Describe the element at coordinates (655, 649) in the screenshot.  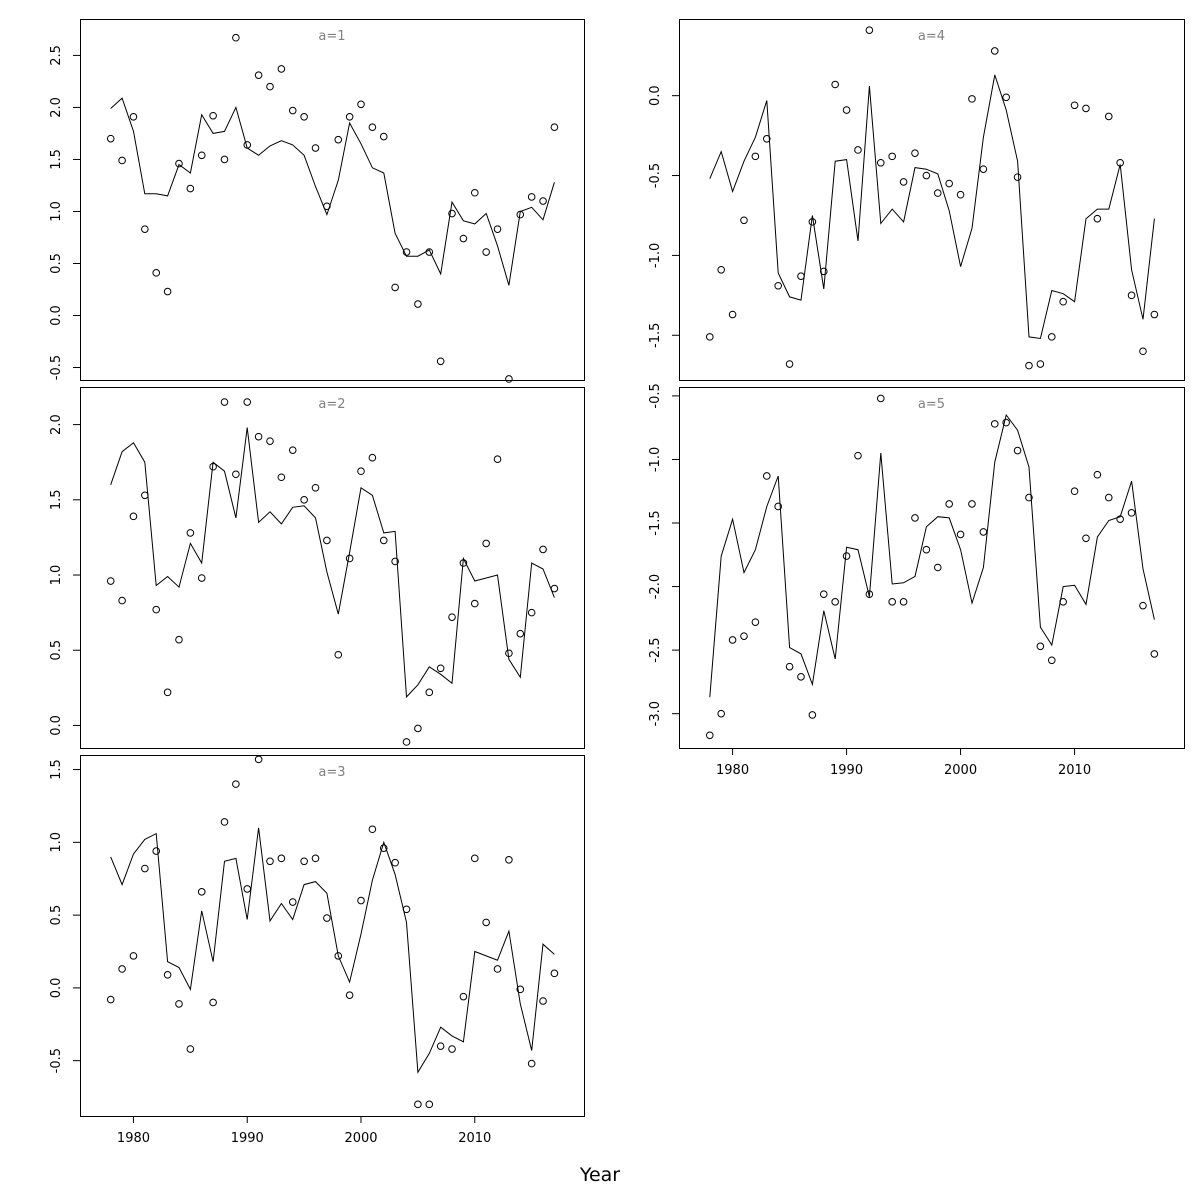
I see `y-tick-label: -2.5` at that location.